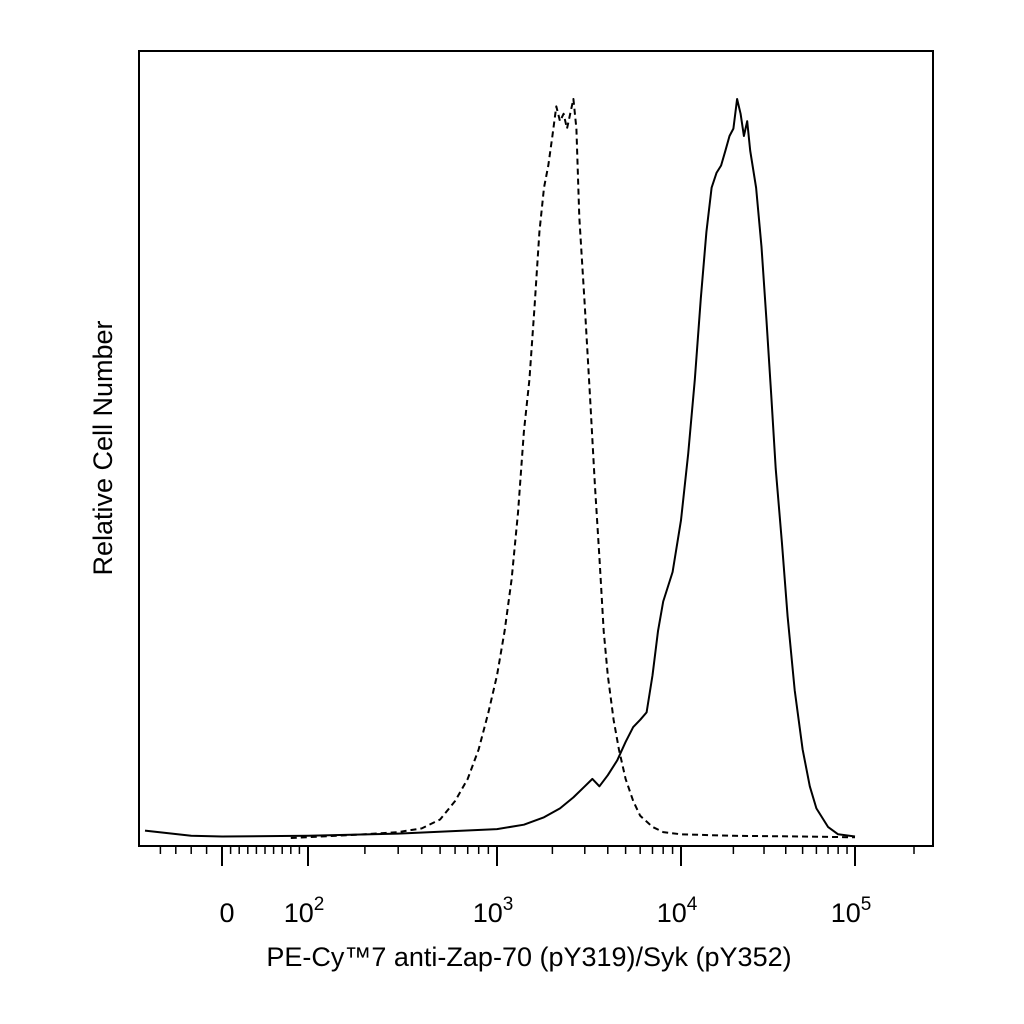 The height and width of the screenshot is (1024, 1024). I want to click on x-axis-label: PE-Cy™7 anti-Zap-70 (pY319)/Syk (pY352), so click(528, 957).